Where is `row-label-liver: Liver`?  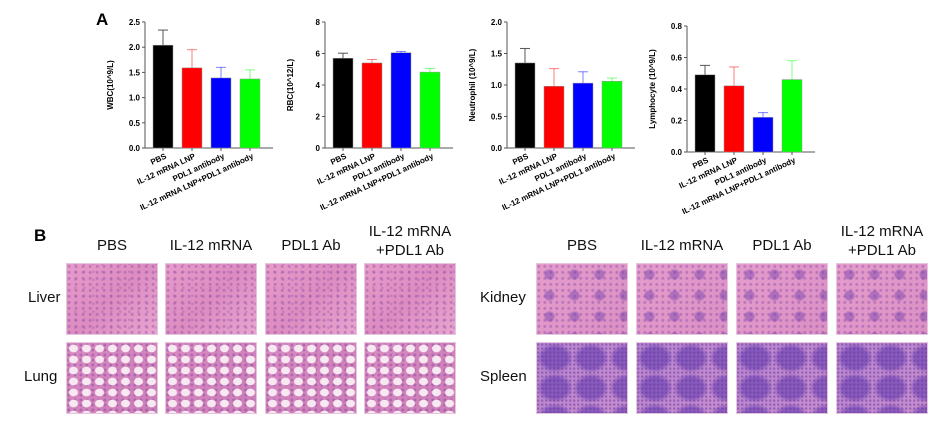 row-label-liver: Liver is located at coordinates (44, 297).